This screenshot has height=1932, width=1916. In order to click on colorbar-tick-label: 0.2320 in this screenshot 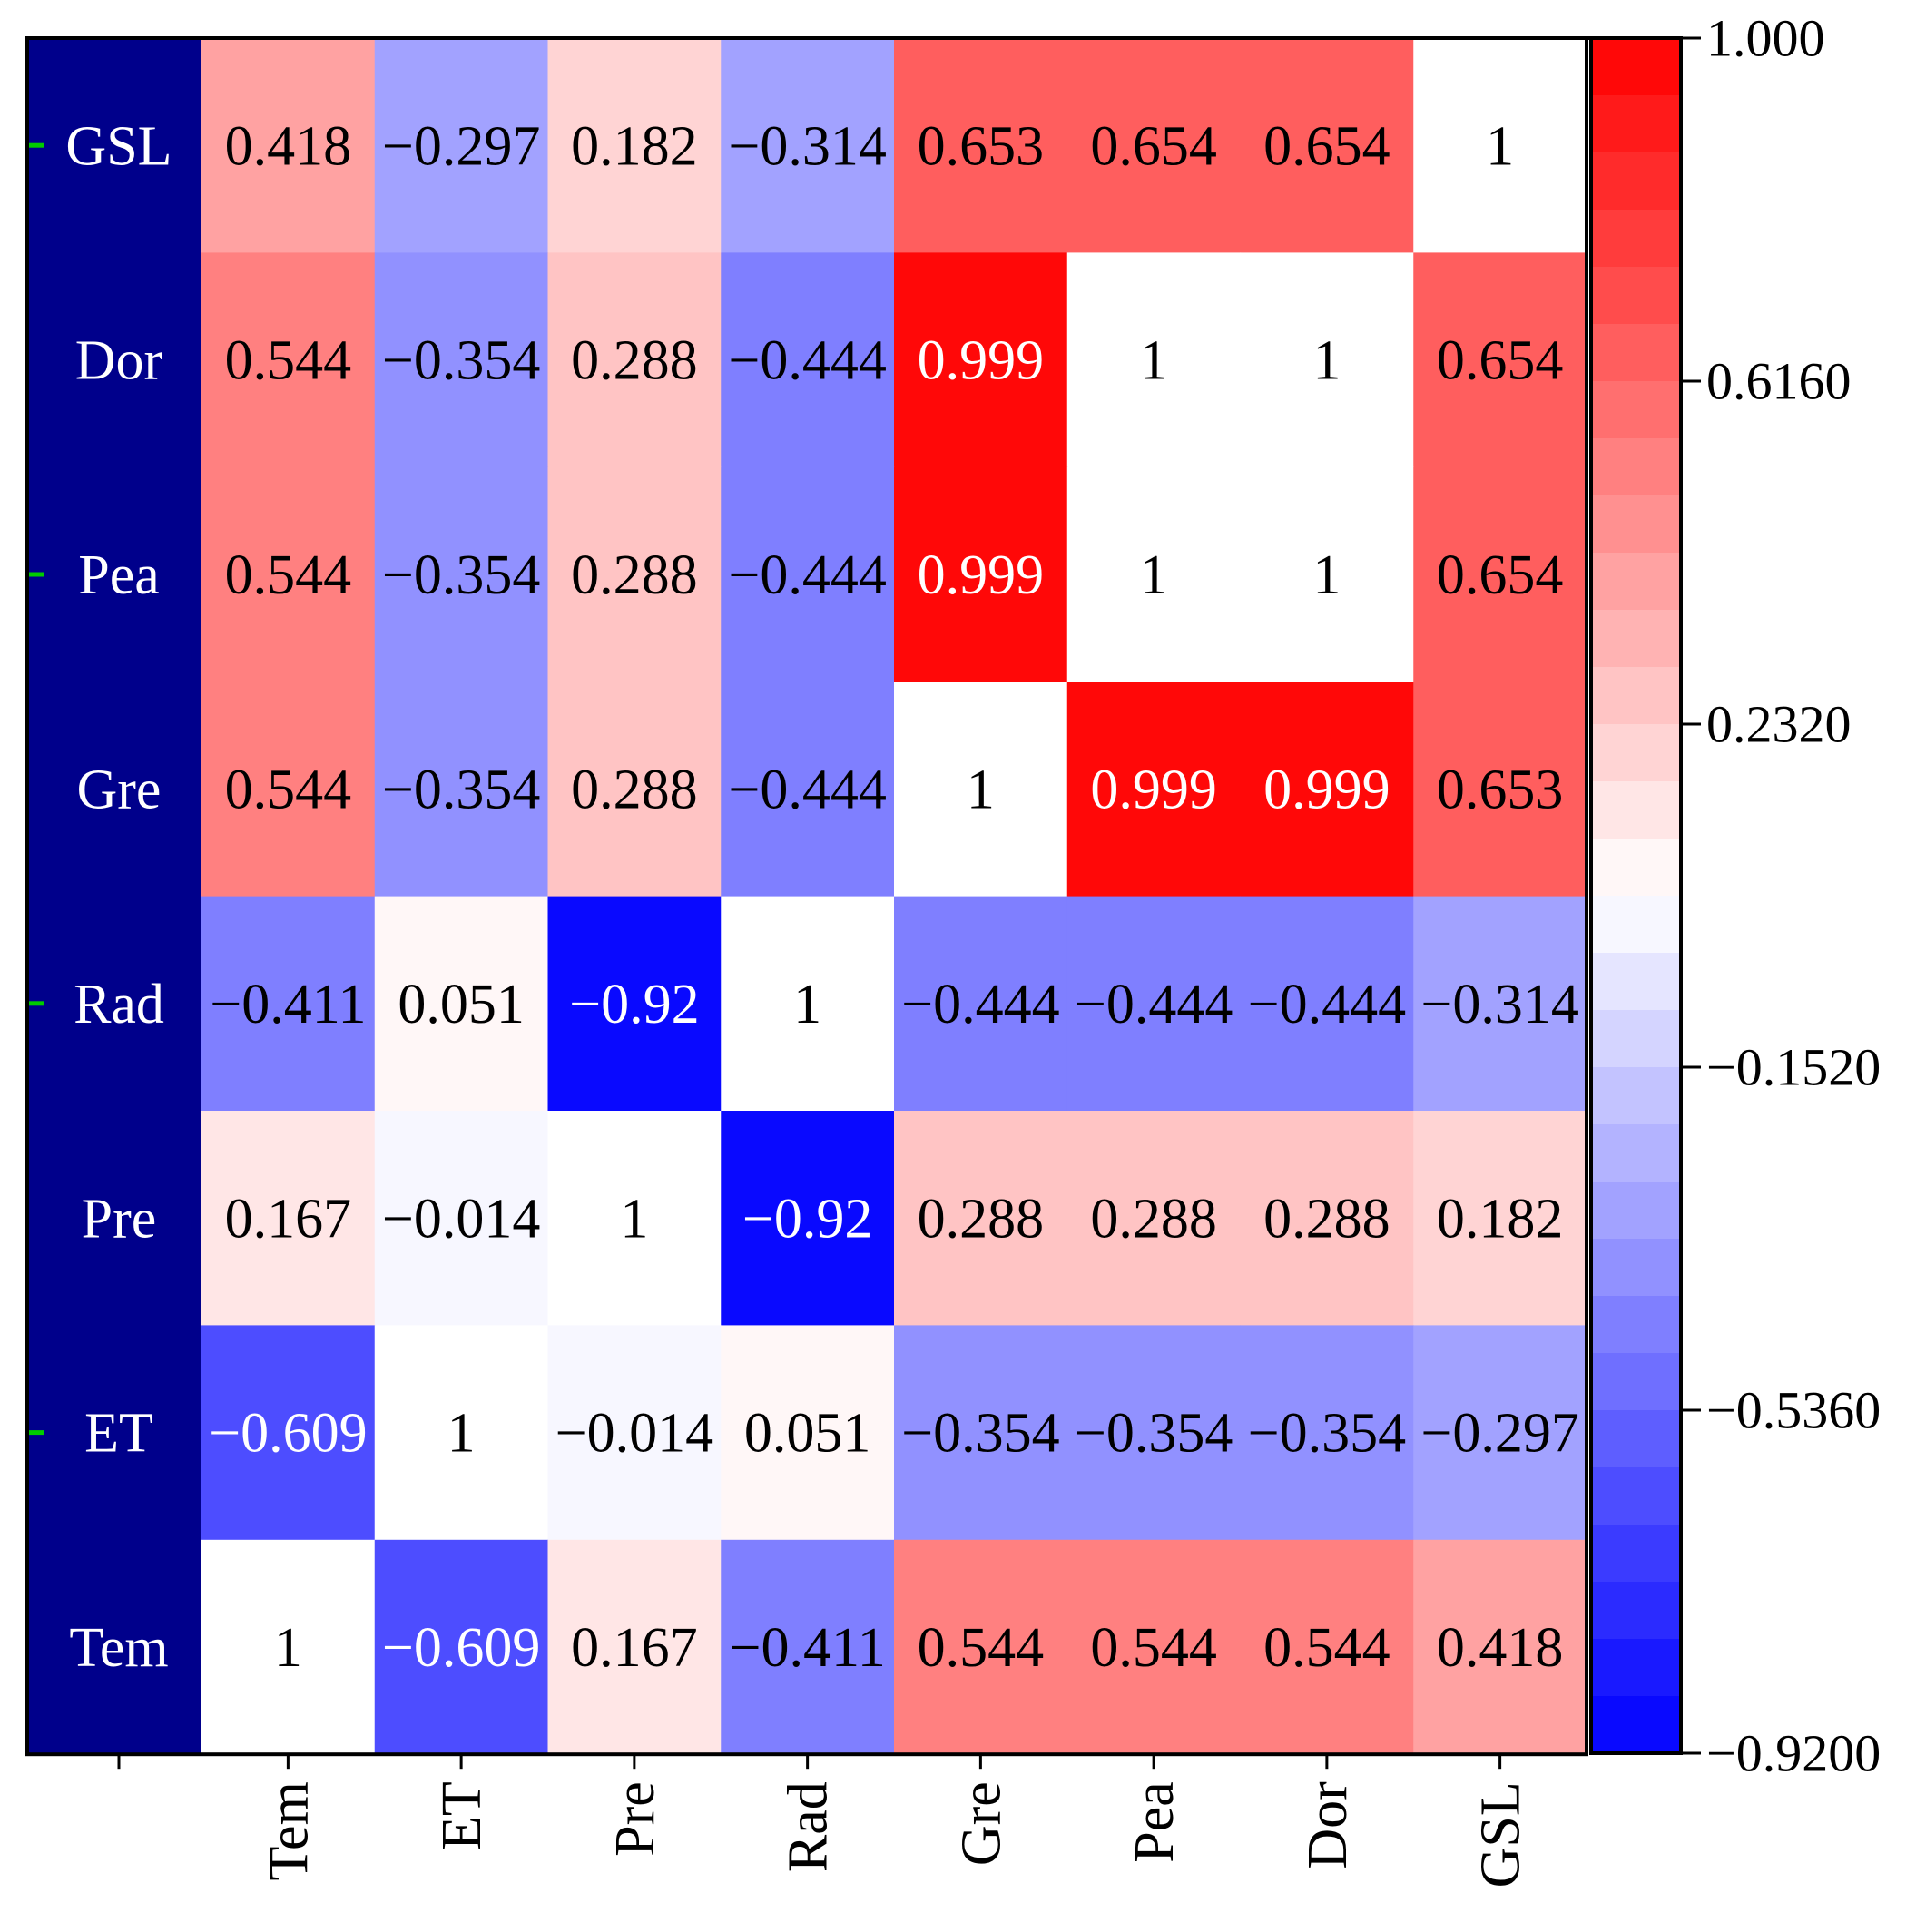, I will do `click(1779, 724)`.